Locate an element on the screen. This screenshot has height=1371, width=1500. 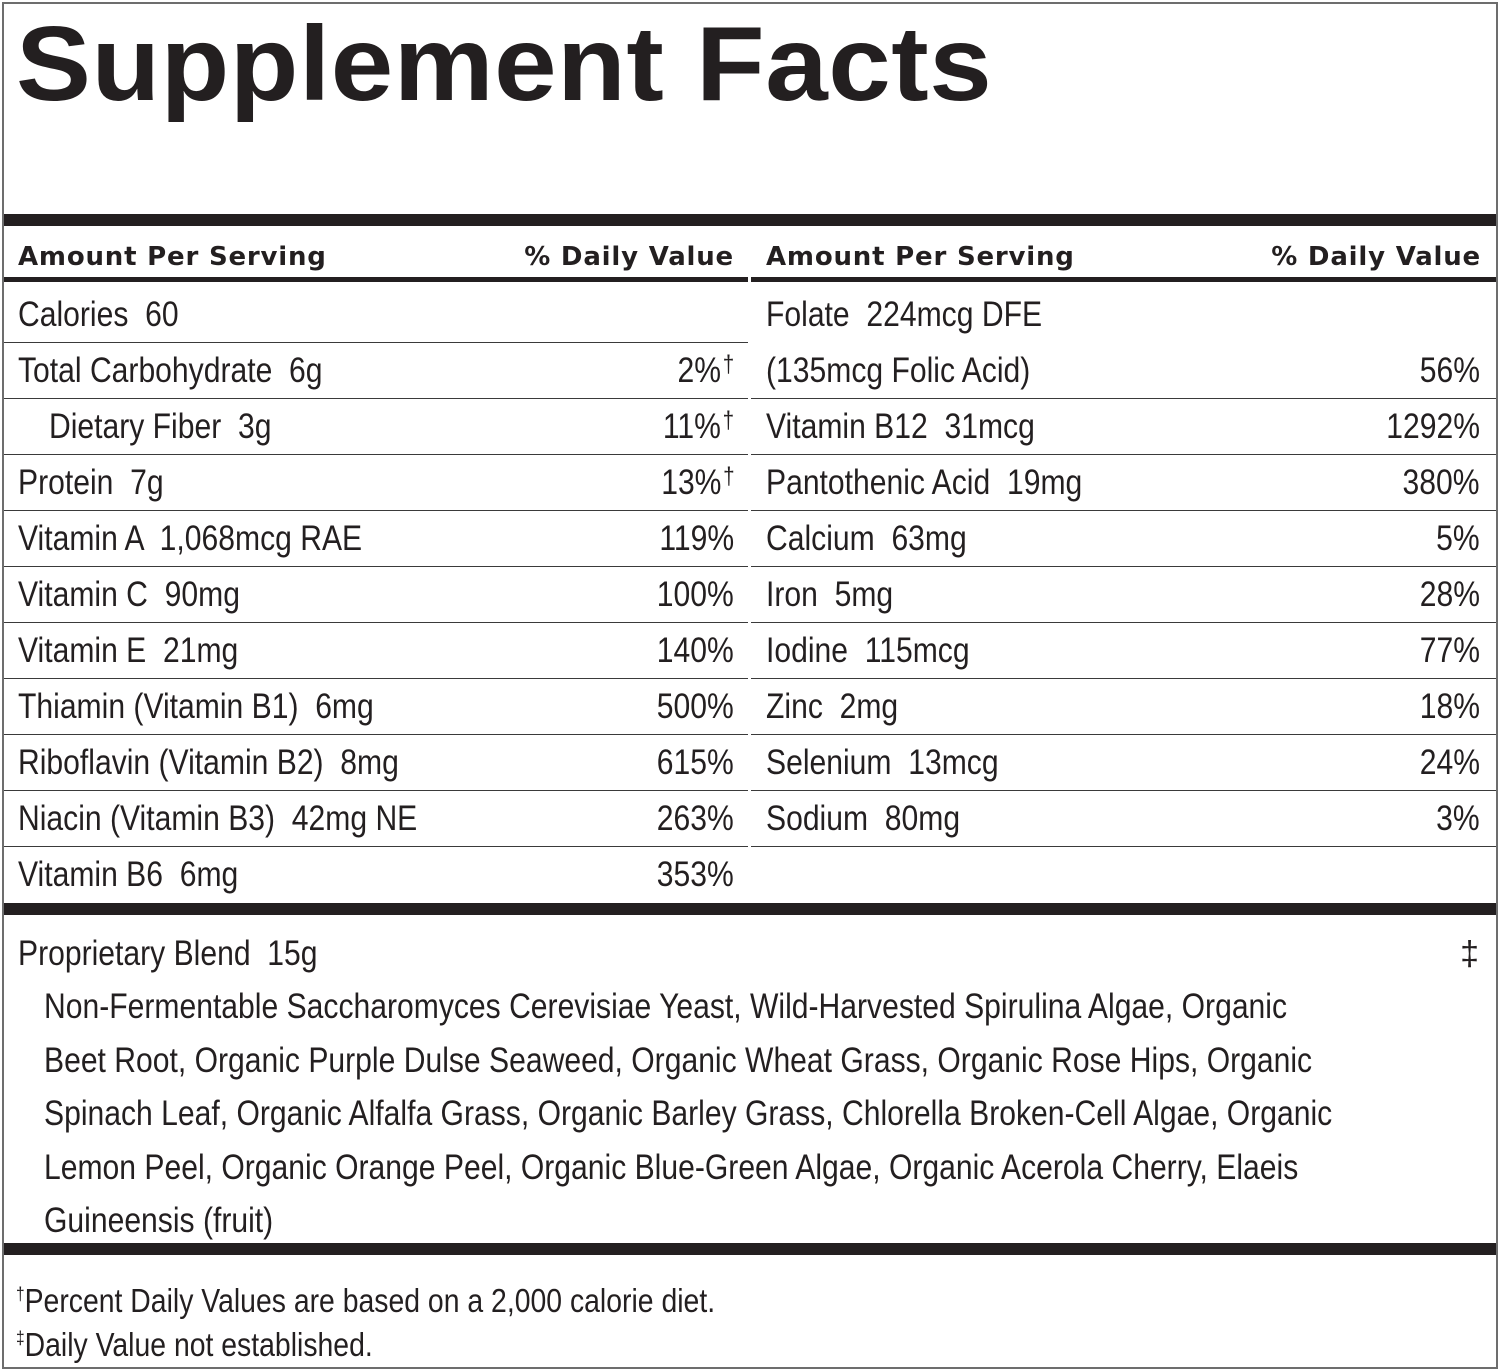
nutrient-row-iodine: Iodine 115mcg 77% is located at coordinates (1123, 651).